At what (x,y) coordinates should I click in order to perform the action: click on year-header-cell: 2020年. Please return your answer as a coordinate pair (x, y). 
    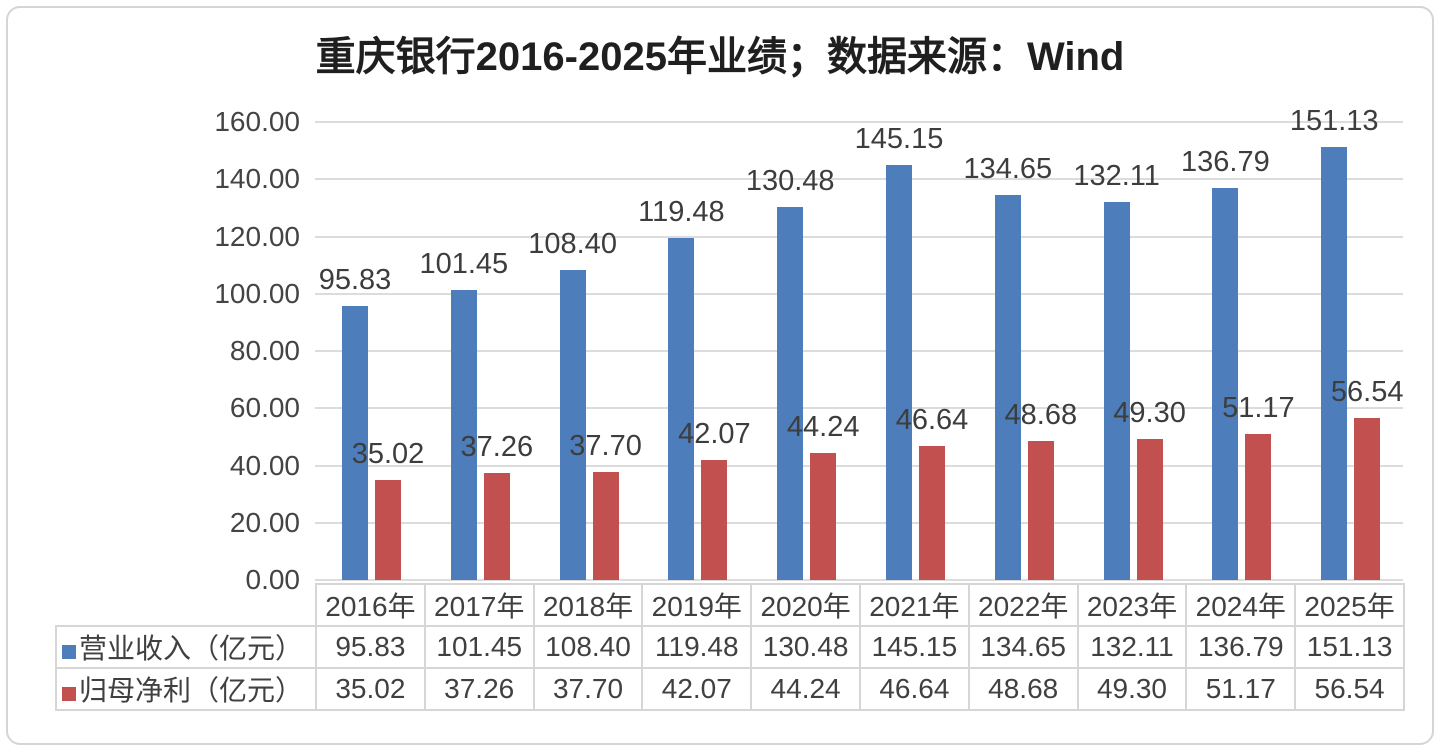
    Looking at the image, I should click on (805, 605).